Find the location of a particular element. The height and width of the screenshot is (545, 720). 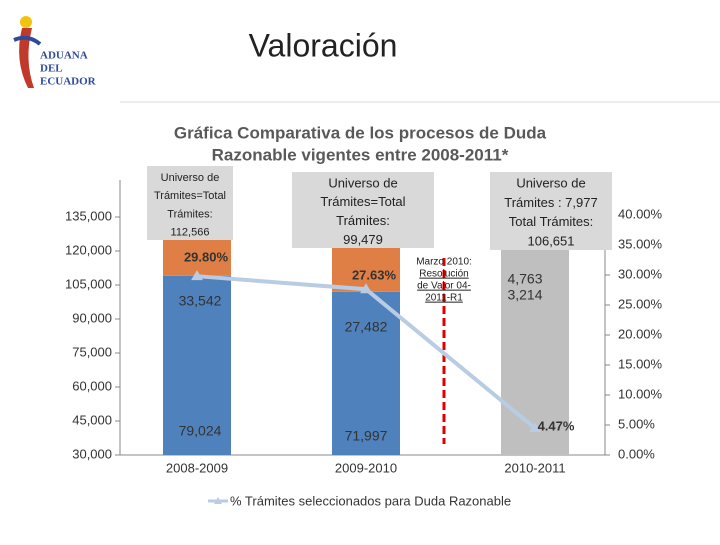

slide-title: Valoración is located at coordinates (323, 45).